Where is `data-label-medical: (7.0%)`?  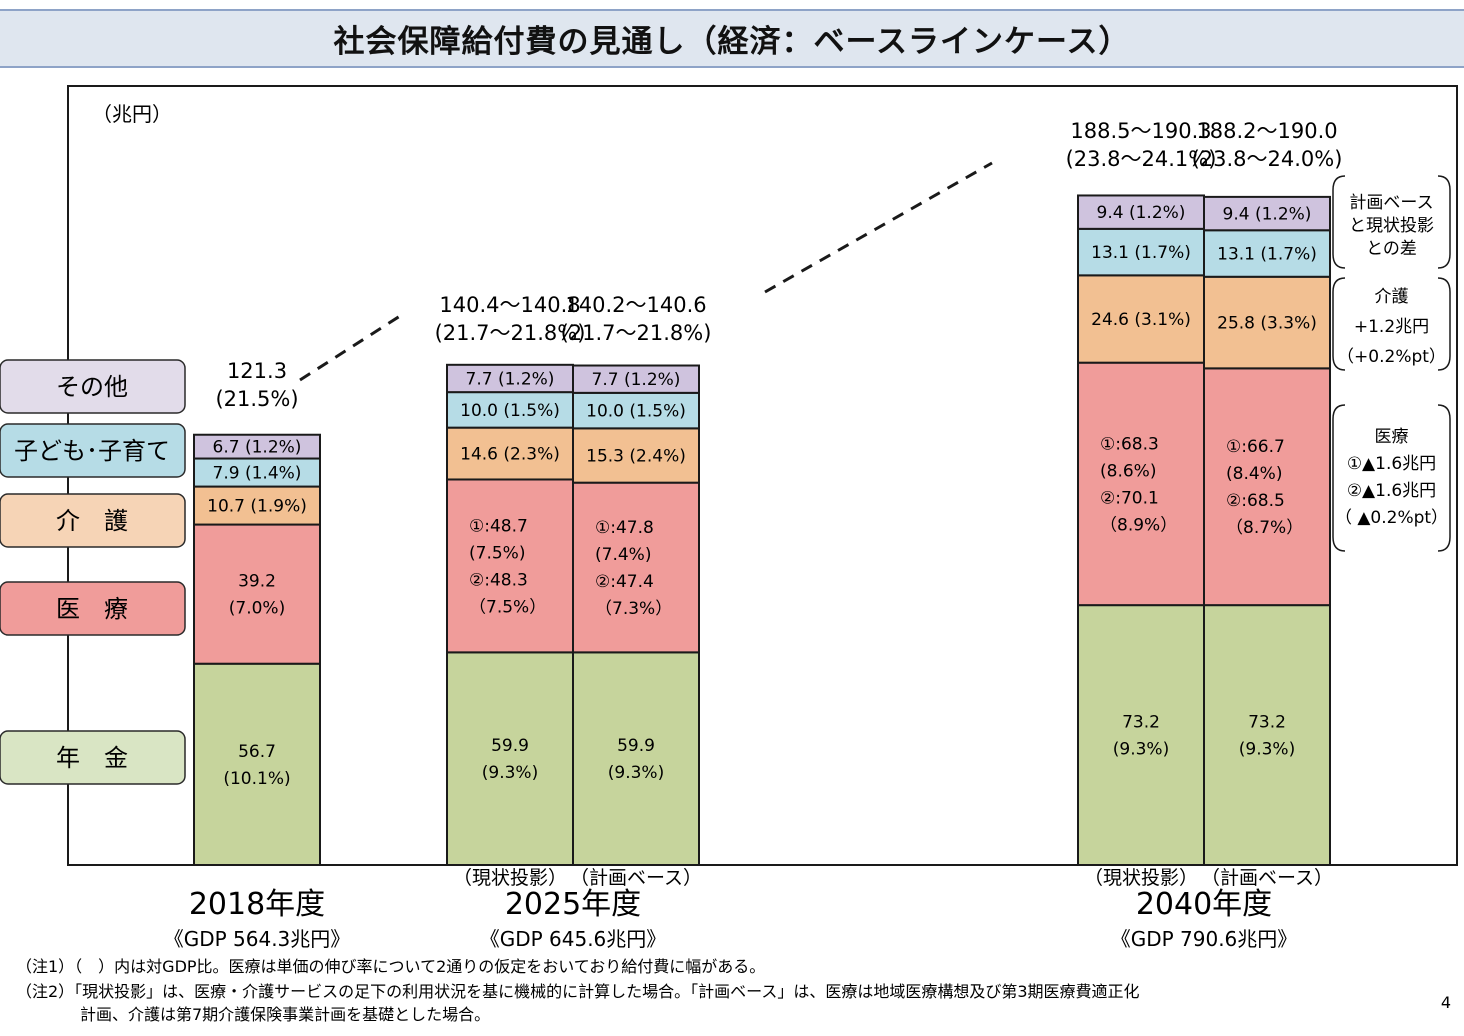 data-label-medical: (7.0%) is located at coordinates (257, 609).